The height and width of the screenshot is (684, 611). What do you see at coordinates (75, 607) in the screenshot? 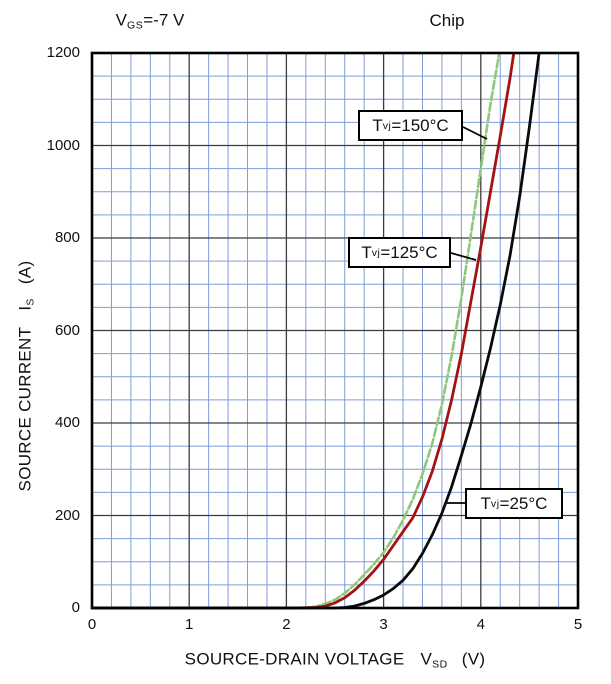
I see `y-tick-label-0: 0` at bounding box center [75, 607].